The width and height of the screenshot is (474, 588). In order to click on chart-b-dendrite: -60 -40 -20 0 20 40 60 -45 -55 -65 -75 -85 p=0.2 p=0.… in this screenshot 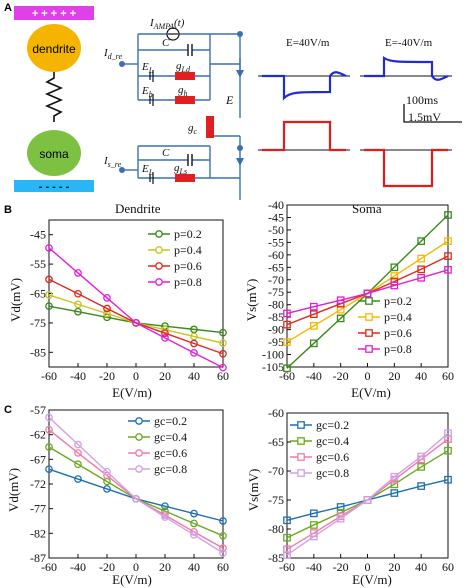, I will do `click(129, 301)`.